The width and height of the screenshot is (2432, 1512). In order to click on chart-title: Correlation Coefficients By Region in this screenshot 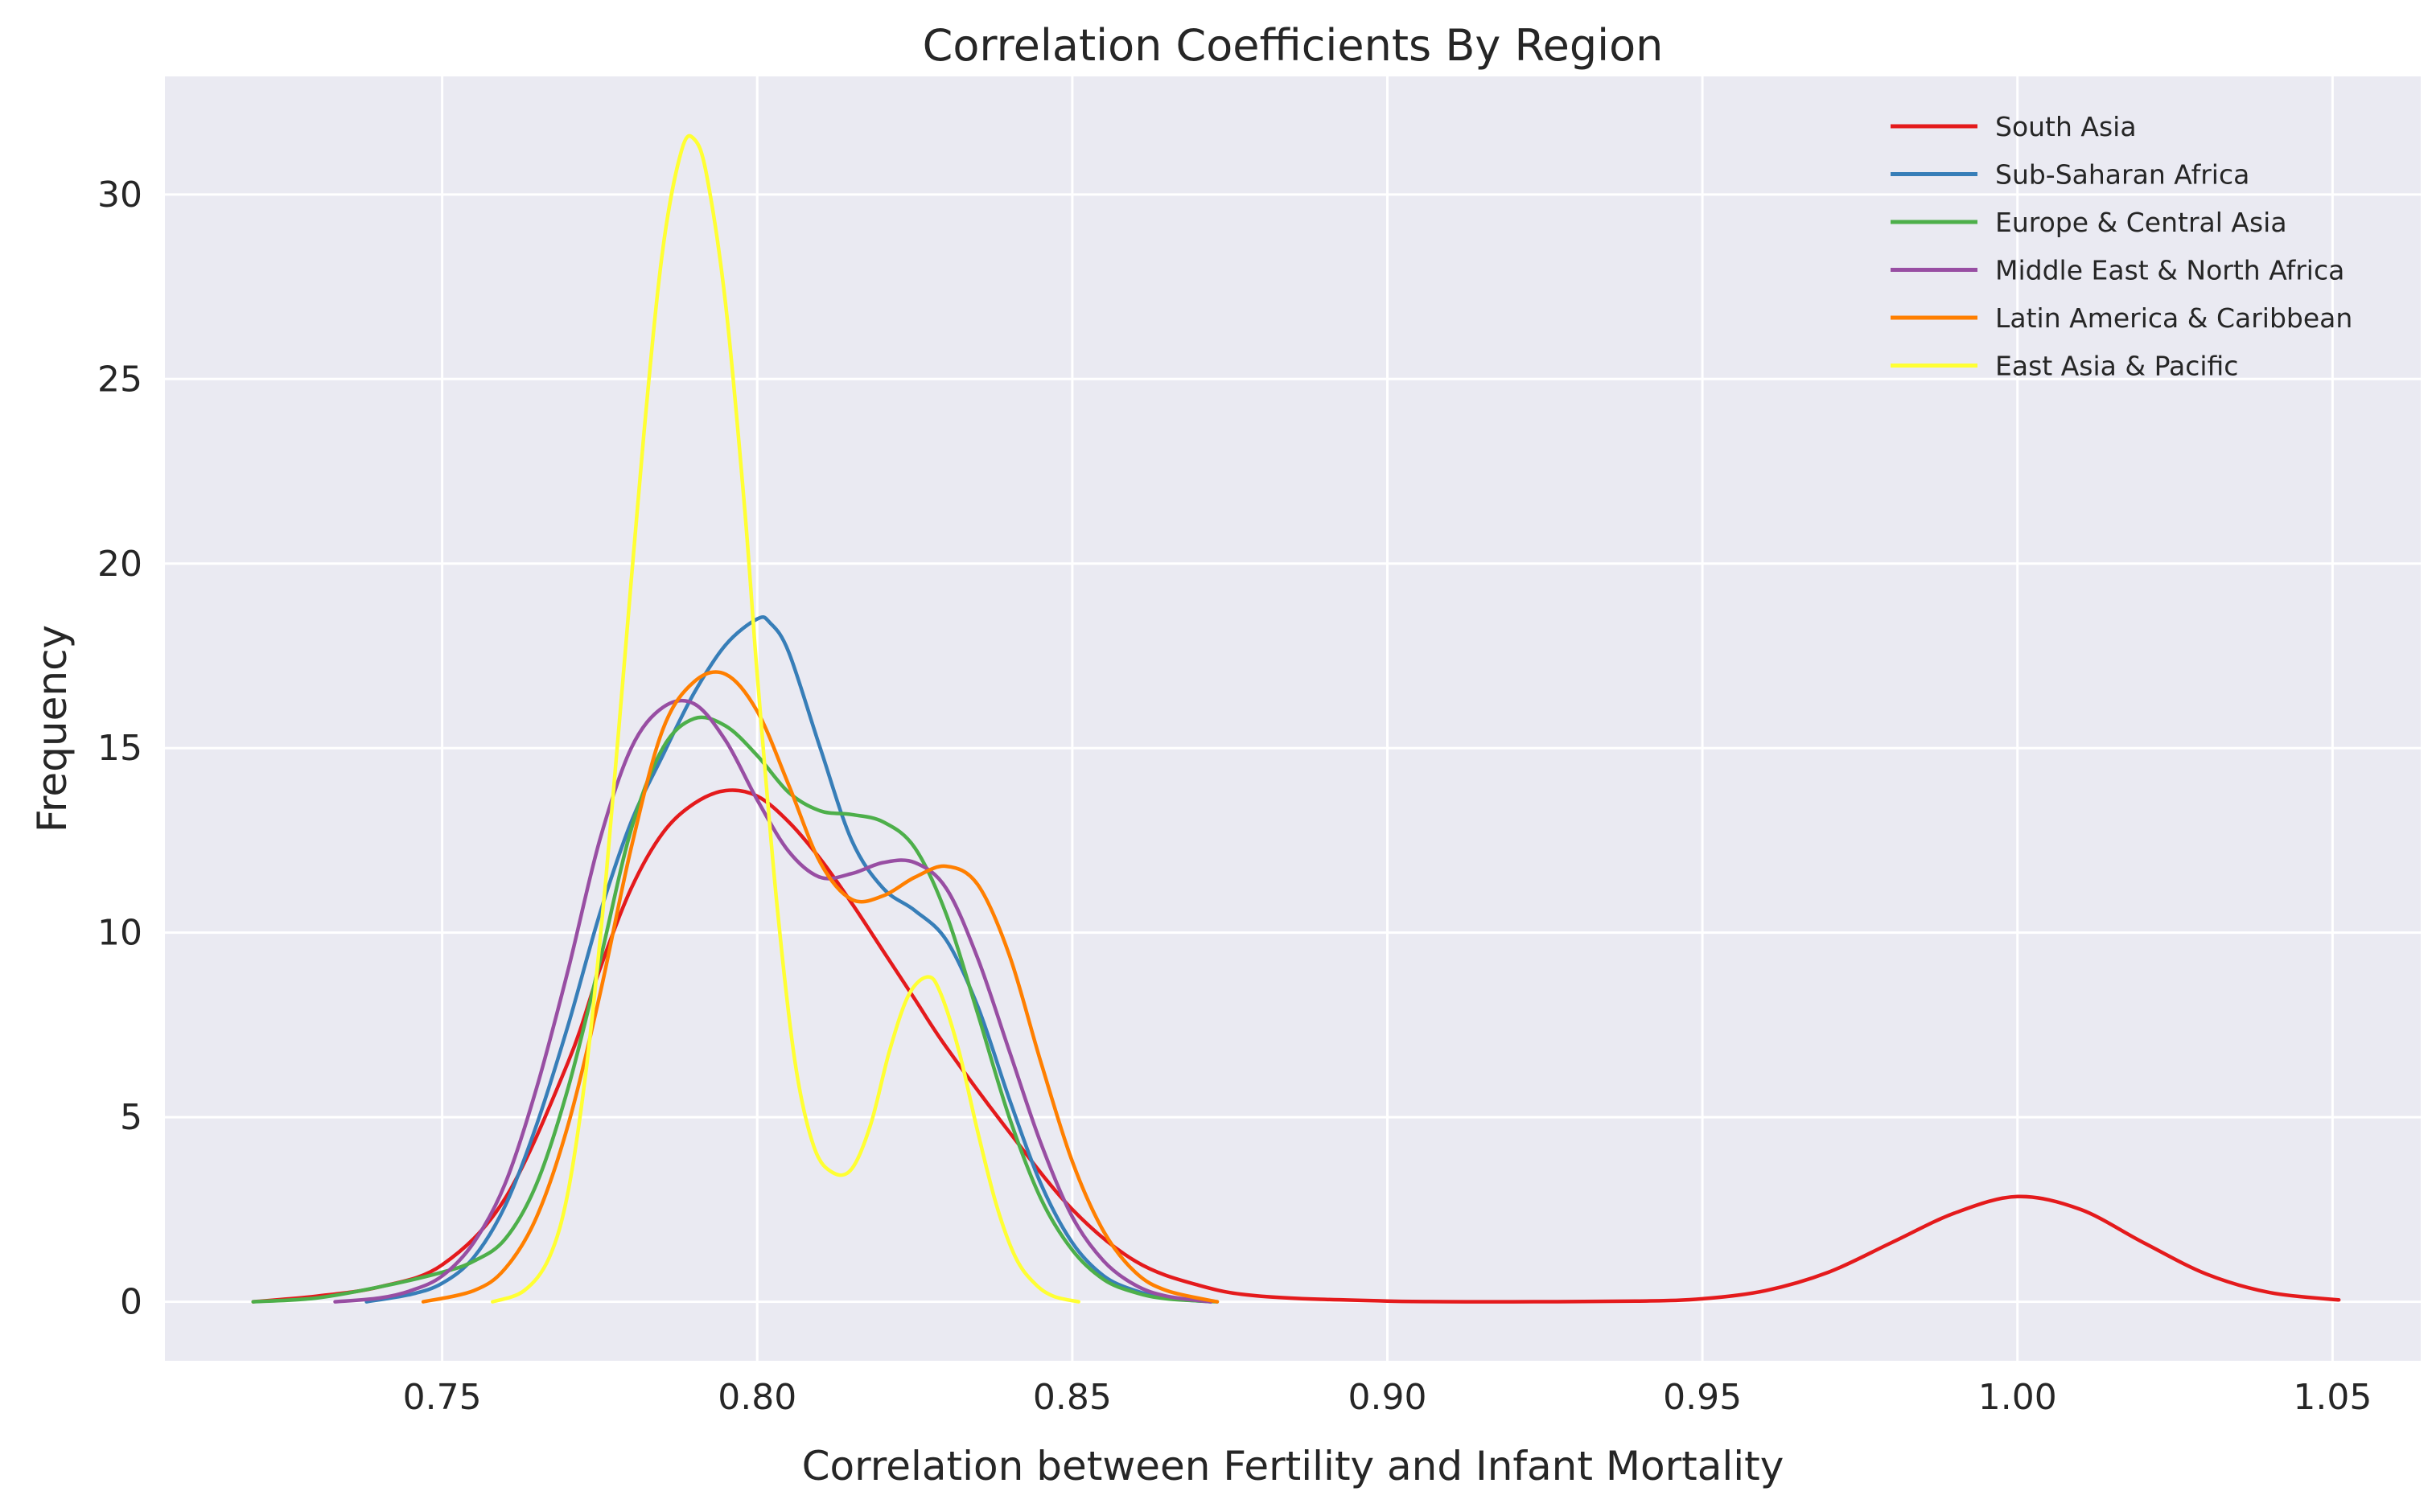, I will do `click(1293, 46)`.